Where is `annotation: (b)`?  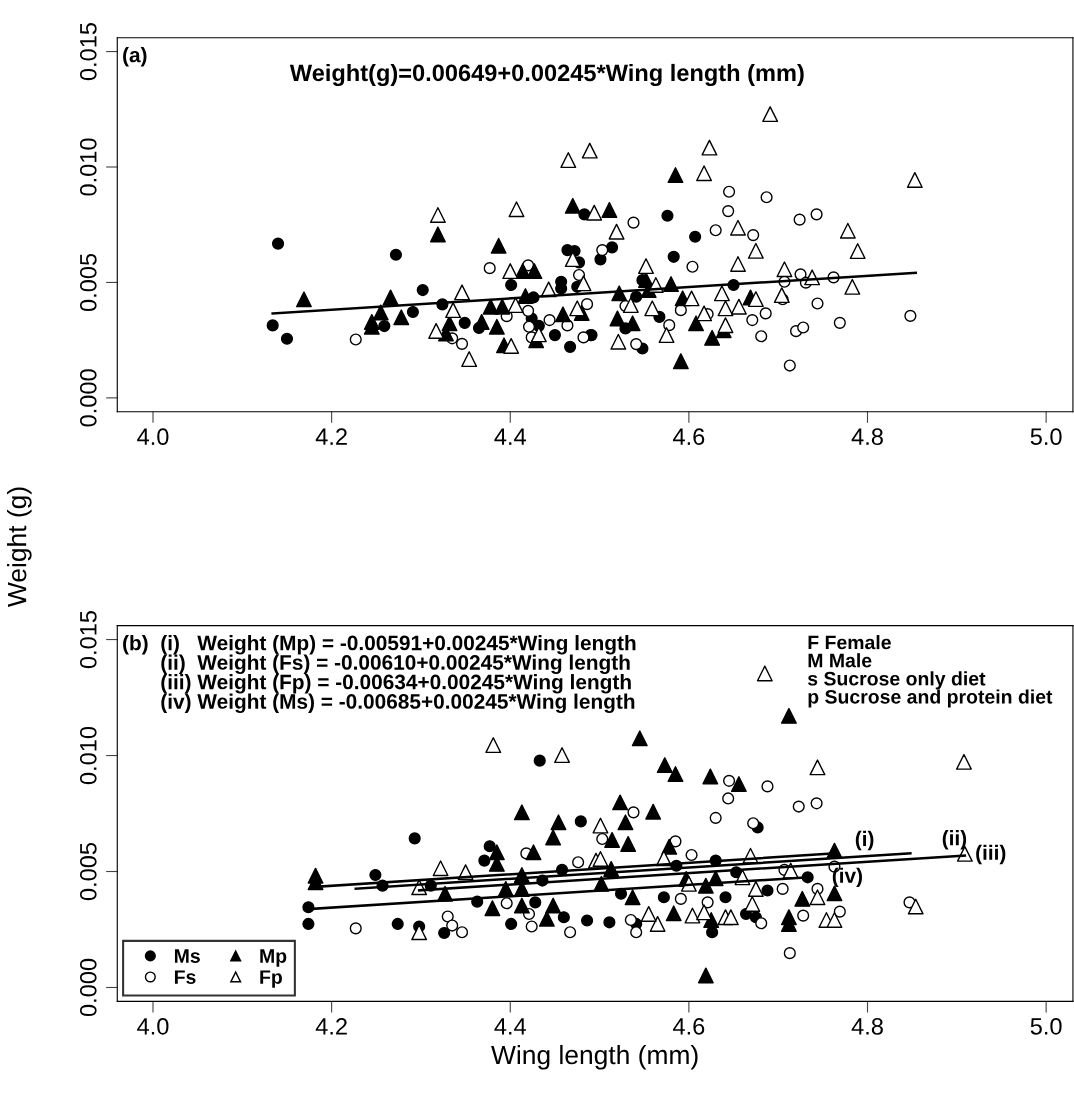
annotation: (b) is located at coordinates (135, 645).